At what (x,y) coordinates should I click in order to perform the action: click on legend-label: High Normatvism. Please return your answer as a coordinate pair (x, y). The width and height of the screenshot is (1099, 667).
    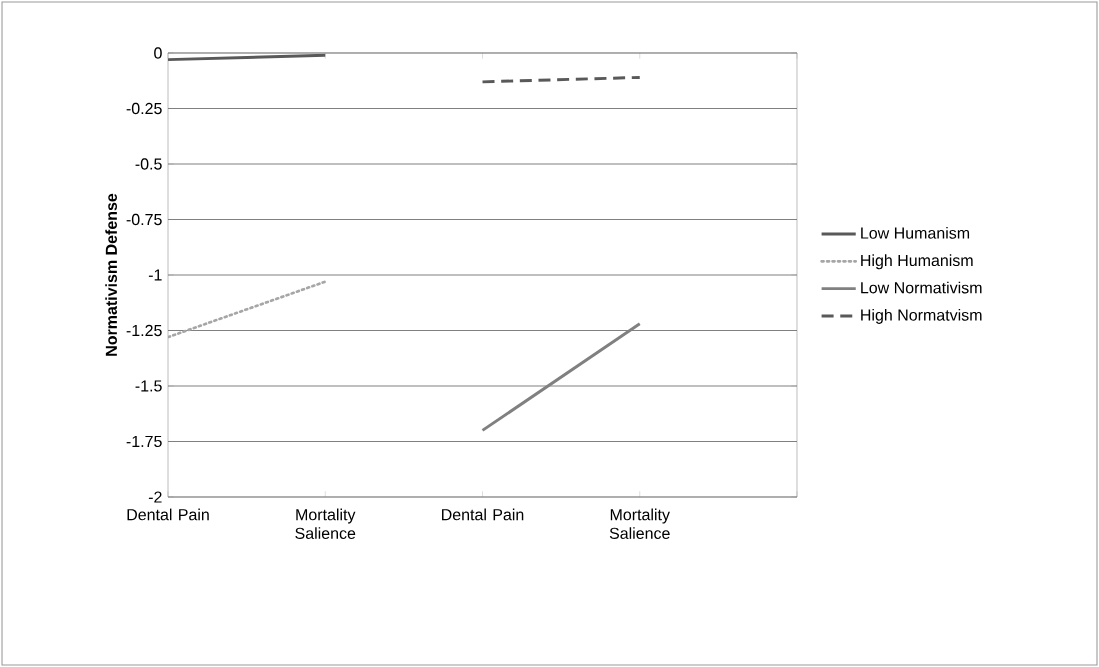
    Looking at the image, I should click on (921, 316).